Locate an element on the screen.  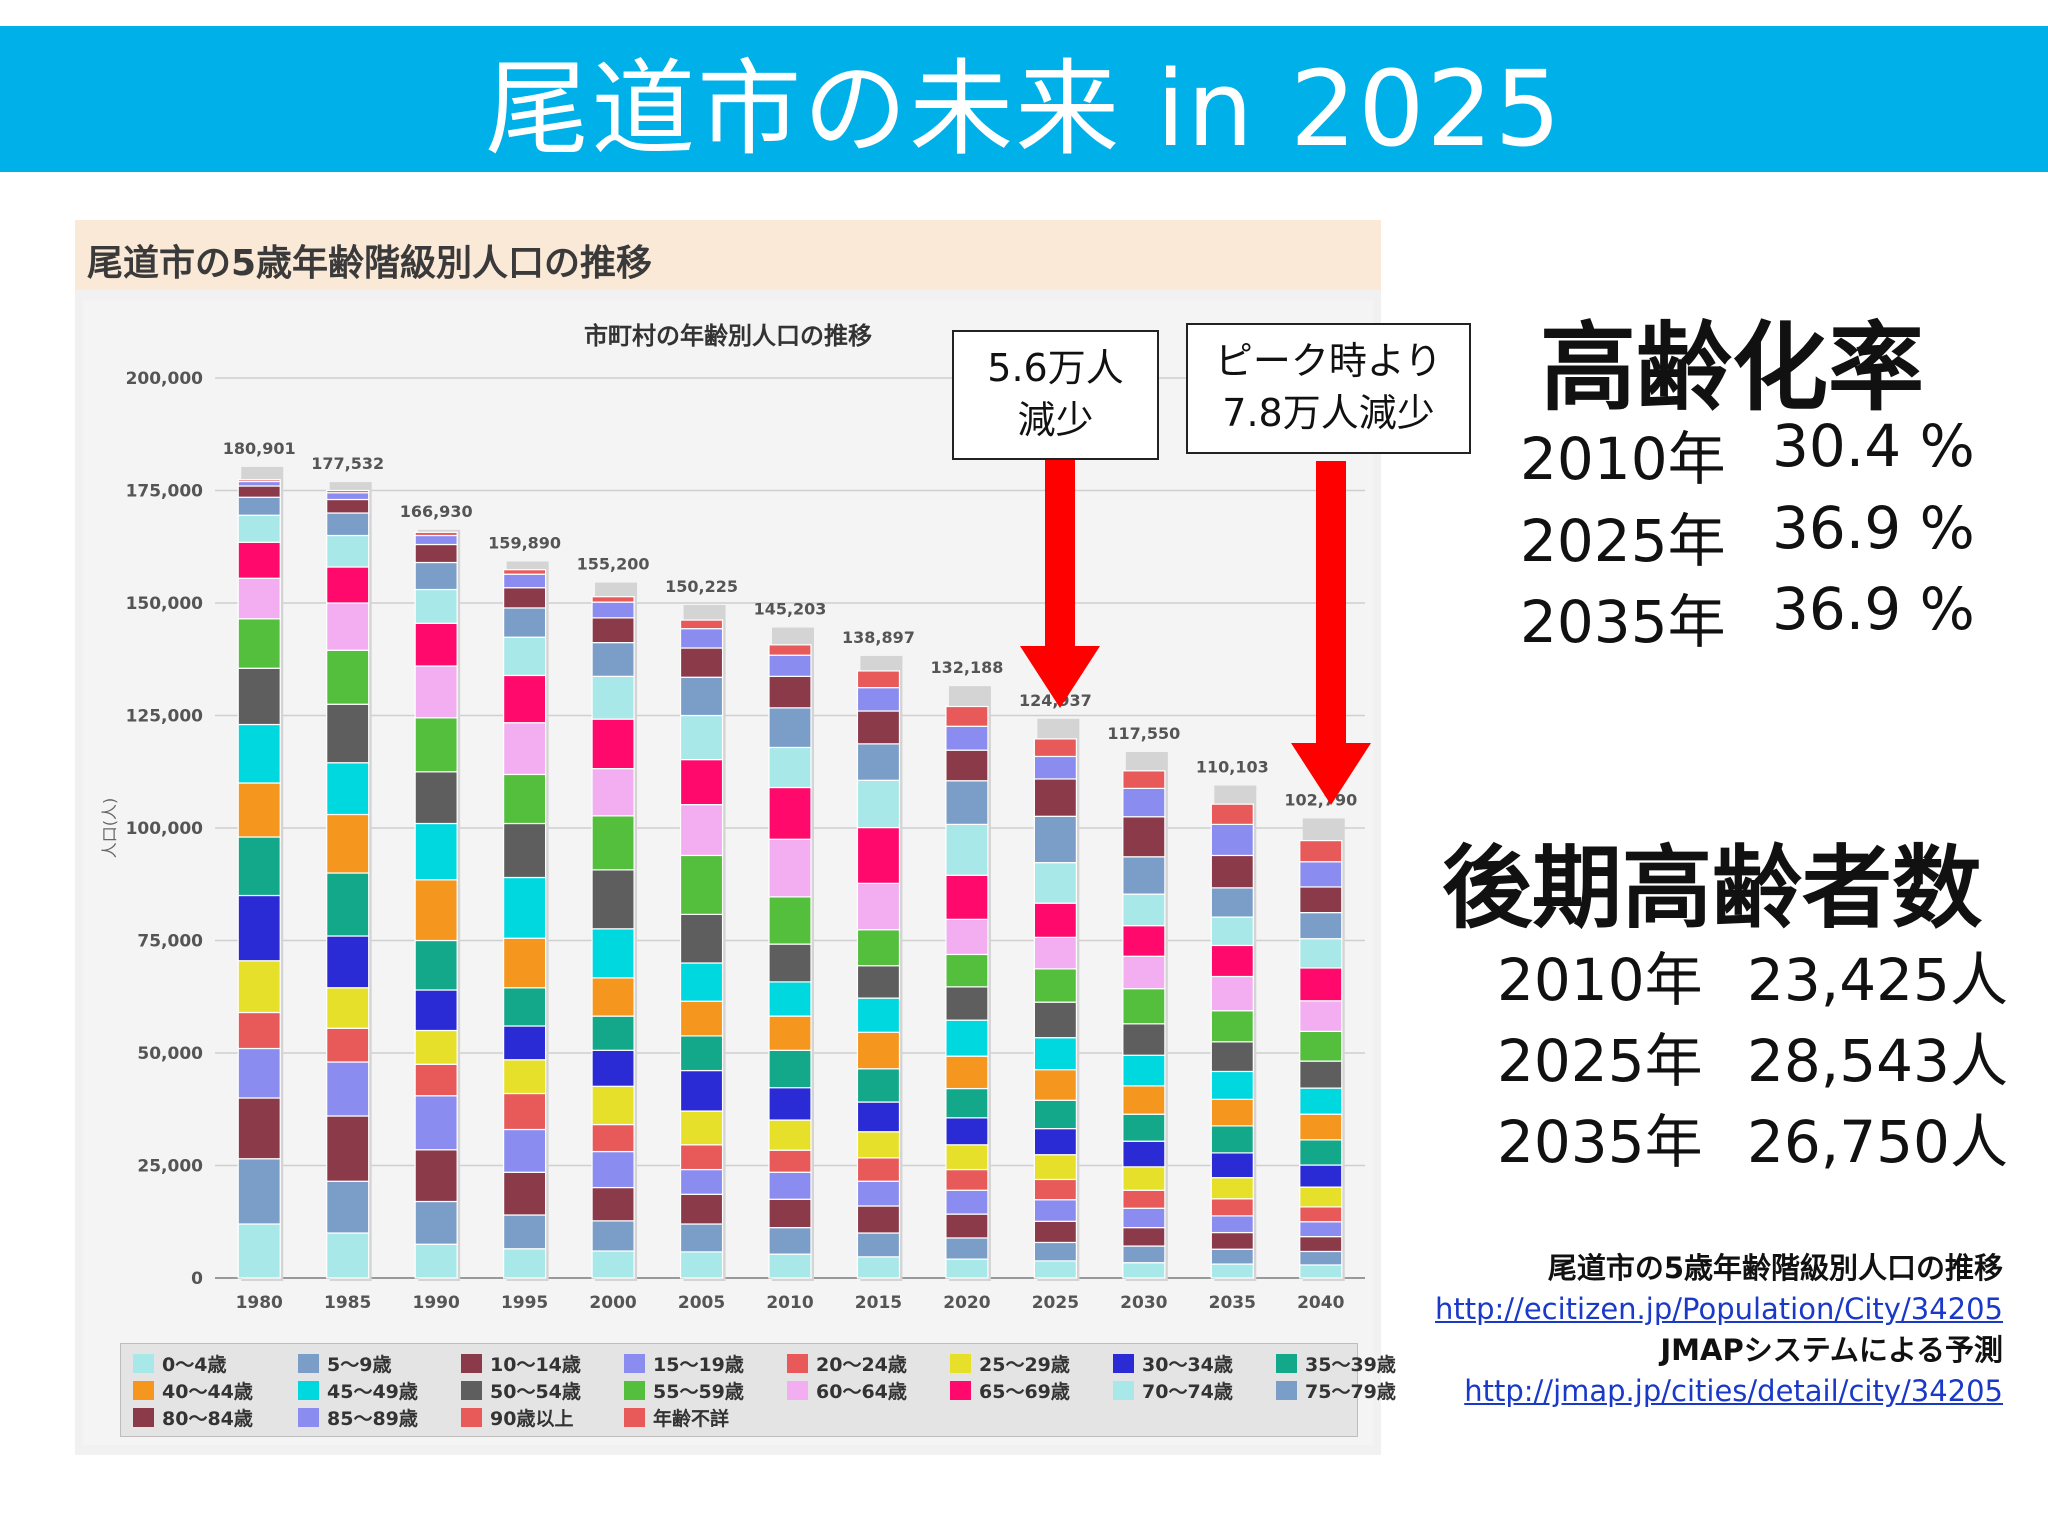
bar-total-label: 110,103 is located at coordinates (1232, 767).